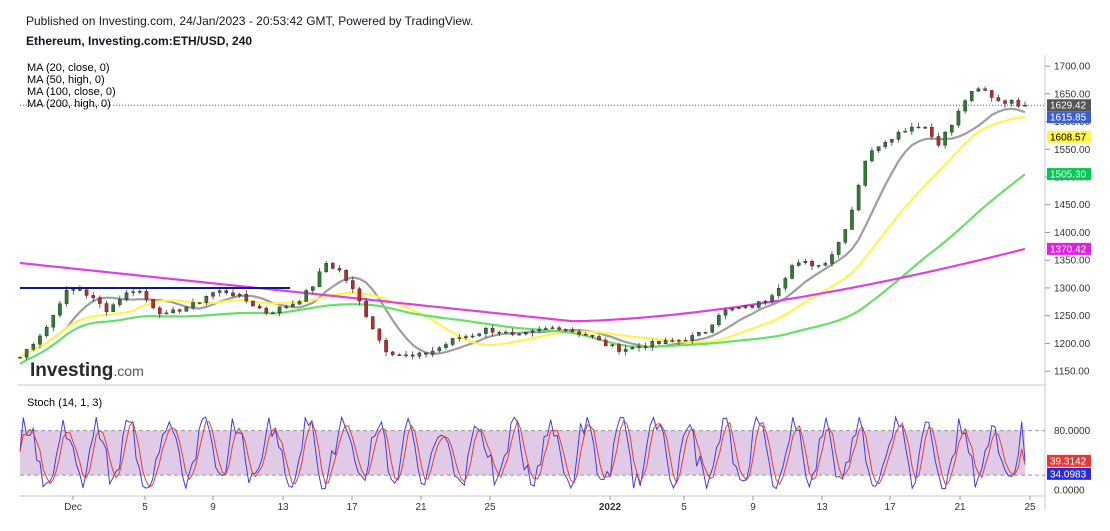 The height and width of the screenshot is (531, 1110). I want to click on stoch-tick-label: 0.0000, so click(1069, 491).